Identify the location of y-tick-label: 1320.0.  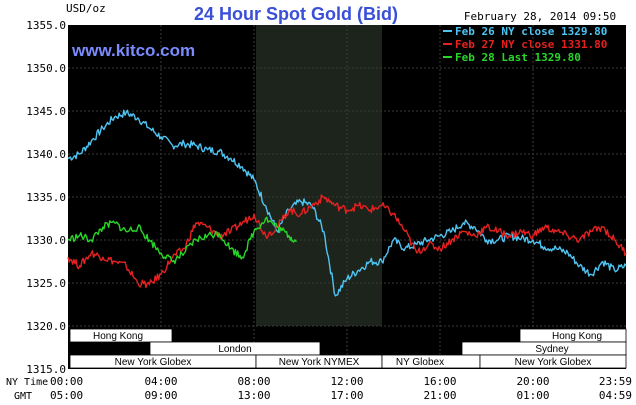
(46, 326).